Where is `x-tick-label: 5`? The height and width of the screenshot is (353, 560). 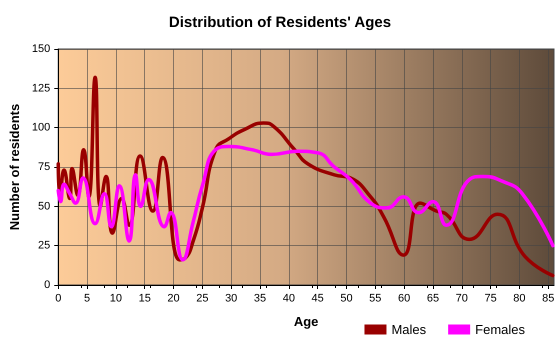 x-tick-label: 5 is located at coordinates (87, 298).